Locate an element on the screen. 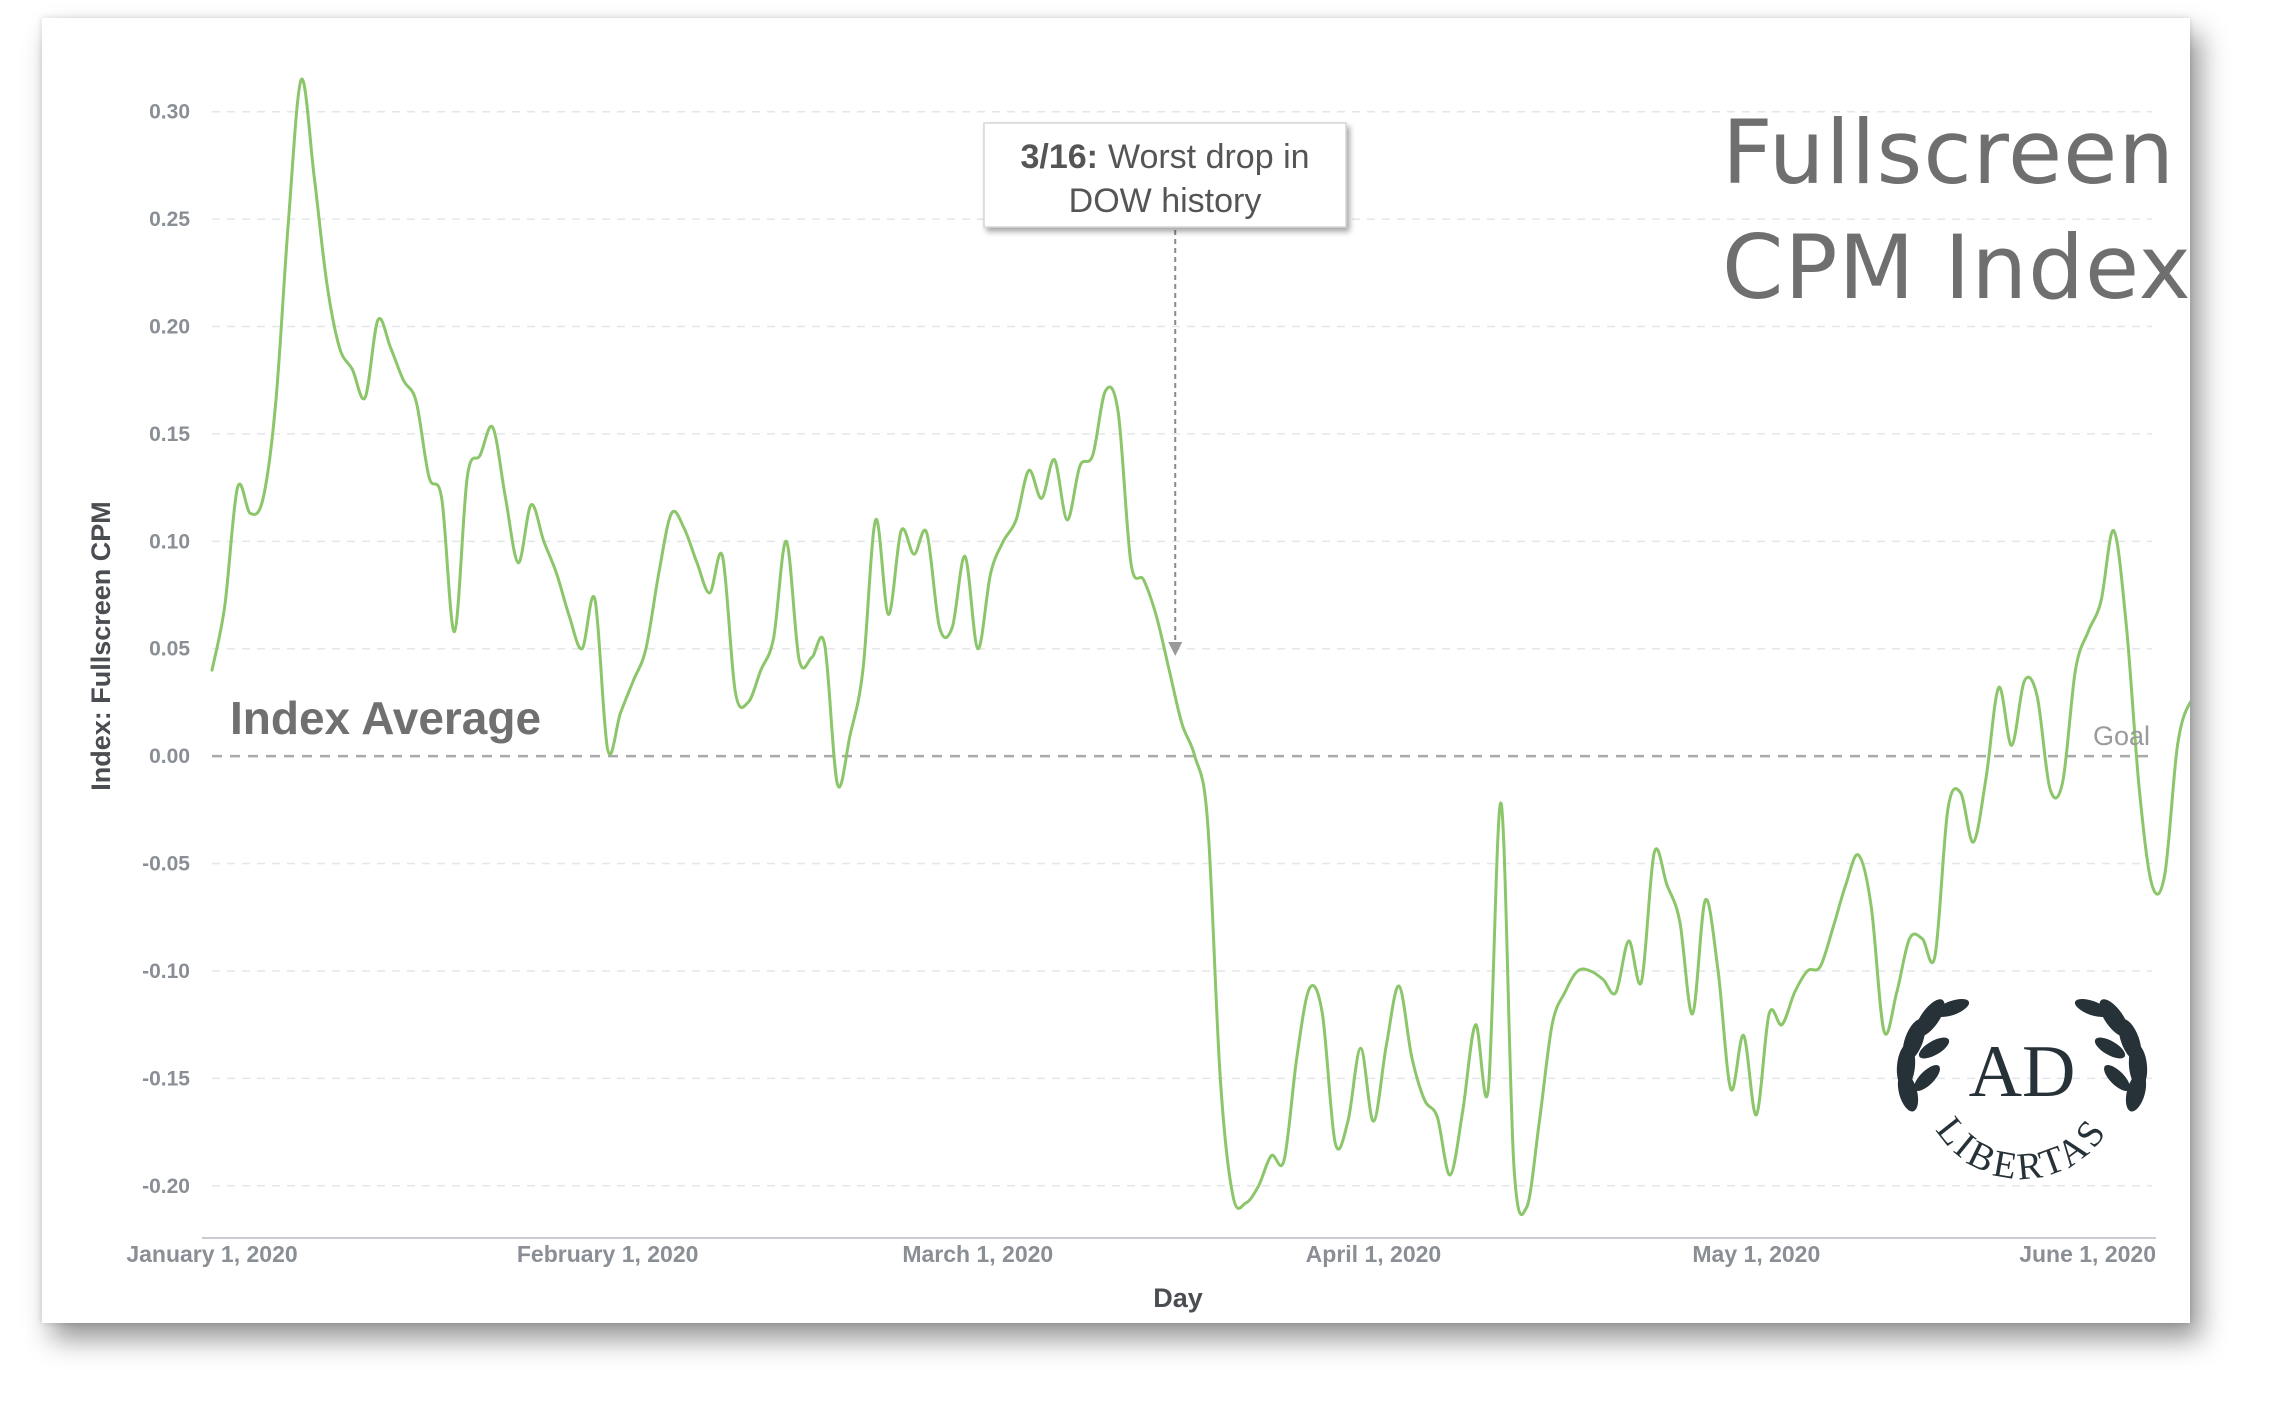  annotation-box is located at coordinates (1165, 175).